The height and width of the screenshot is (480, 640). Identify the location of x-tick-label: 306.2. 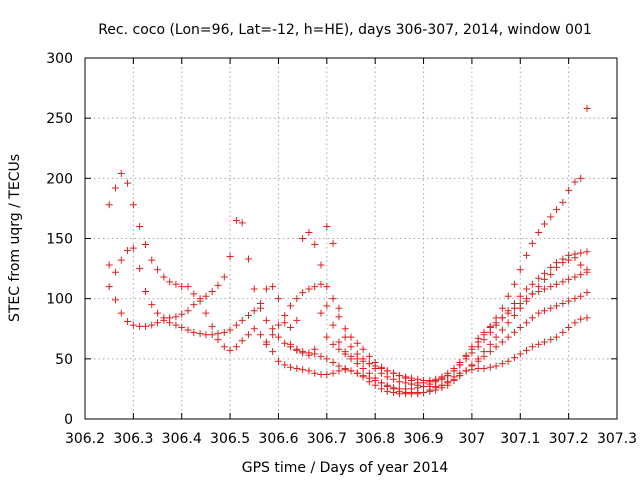
(85, 439).